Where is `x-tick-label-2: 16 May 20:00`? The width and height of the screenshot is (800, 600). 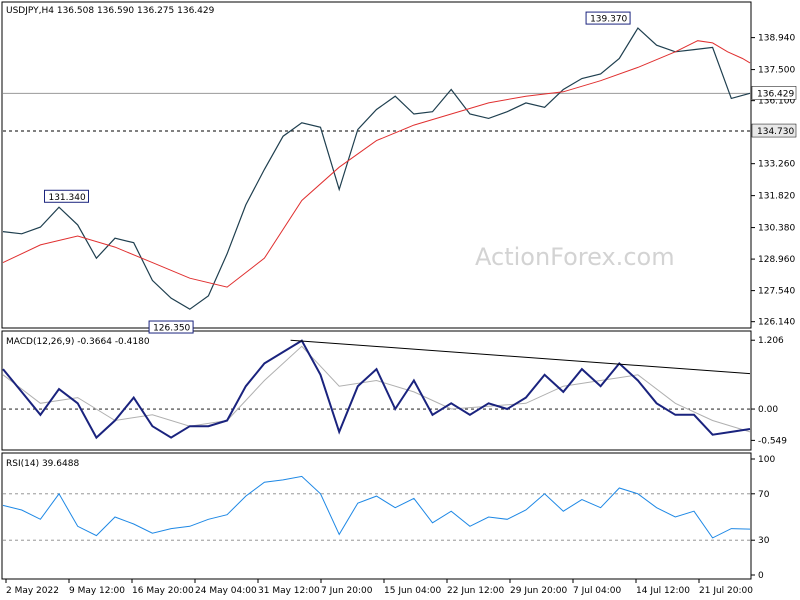
x-tick-label-2: 16 May 20:00 is located at coordinates (163, 591).